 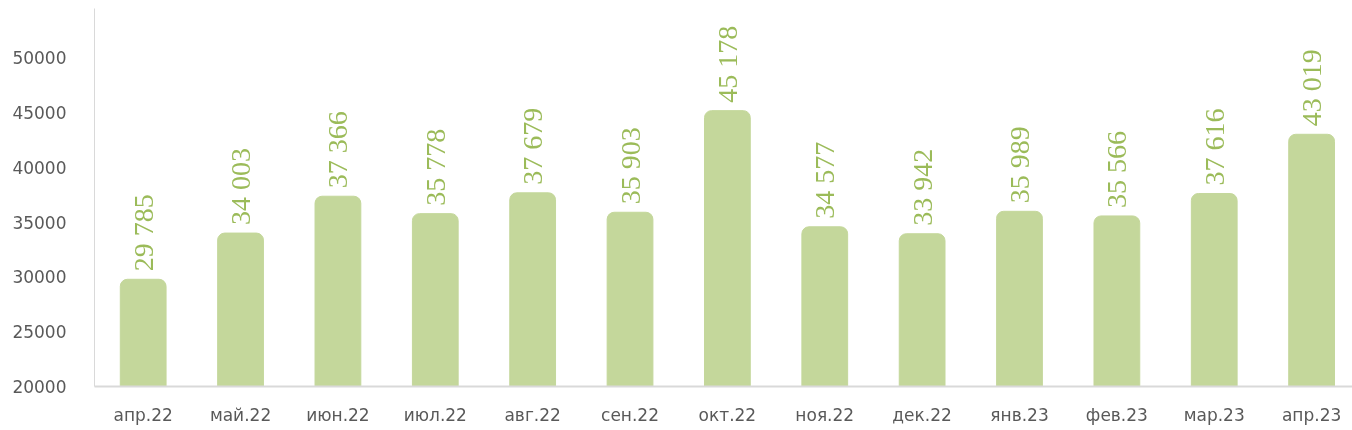 What do you see at coordinates (1214, 414) in the screenshot?
I see `x-tick-label: мар.23` at bounding box center [1214, 414].